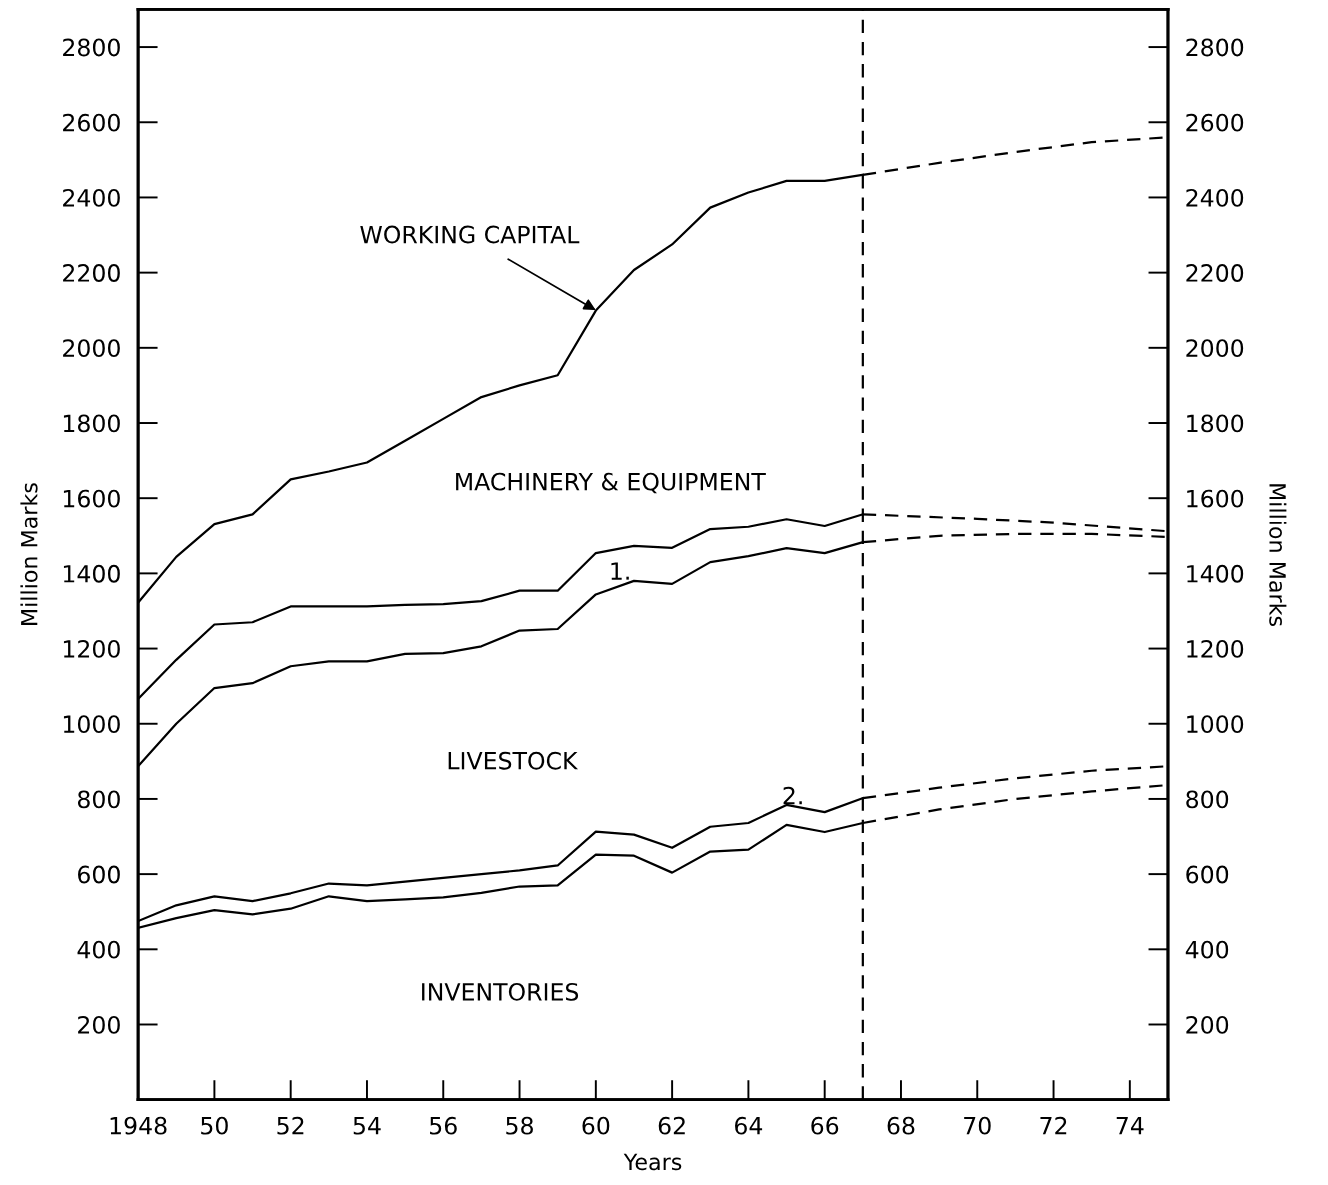 This screenshot has height=1185, width=1328. What do you see at coordinates (1215, 348) in the screenshot?
I see `y2-tick-label: 2000` at bounding box center [1215, 348].